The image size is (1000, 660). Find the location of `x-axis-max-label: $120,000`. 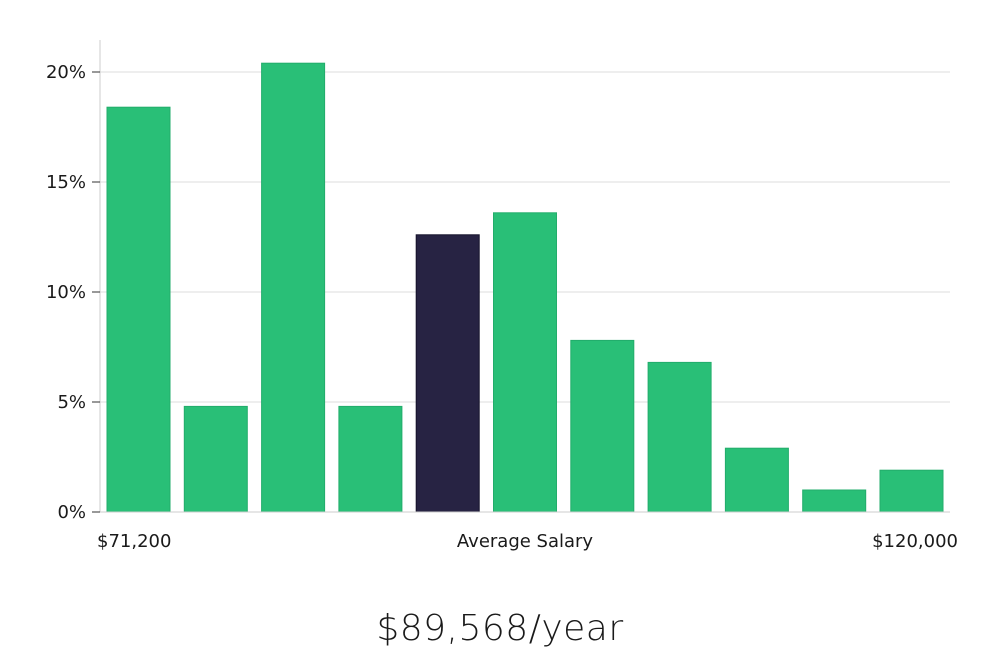

x-axis-max-label: $120,000 is located at coordinates (915, 541).